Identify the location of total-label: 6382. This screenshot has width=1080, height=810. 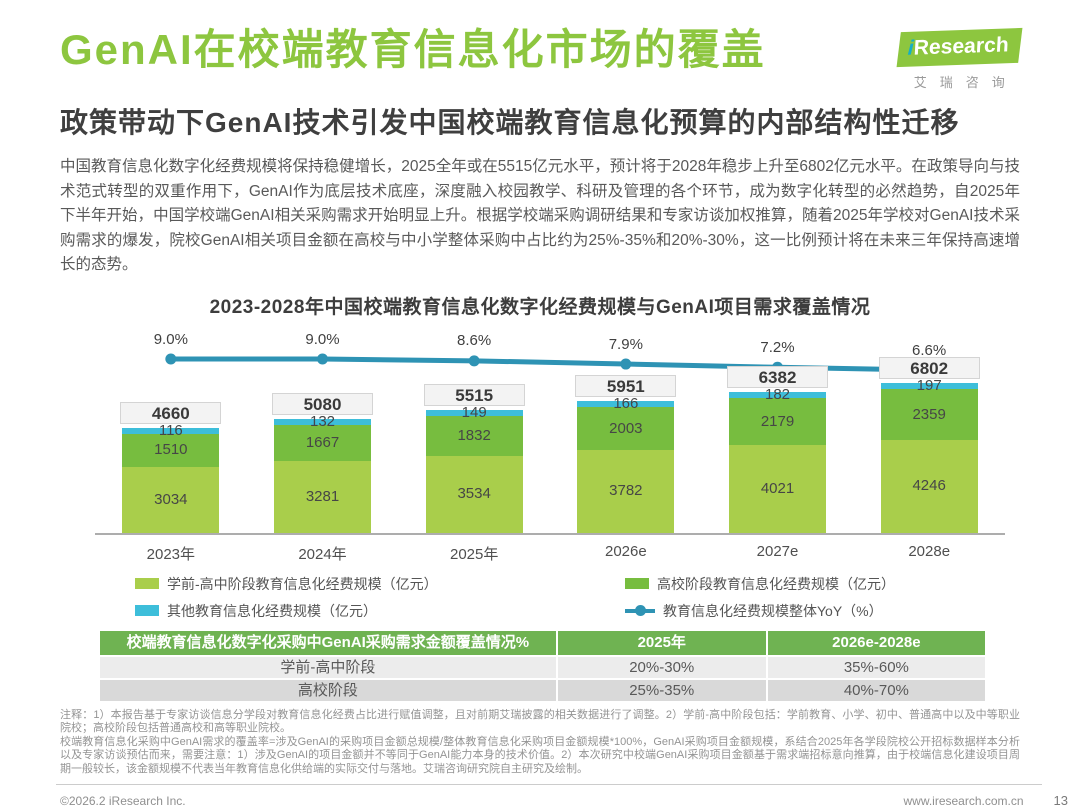
(777, 376).